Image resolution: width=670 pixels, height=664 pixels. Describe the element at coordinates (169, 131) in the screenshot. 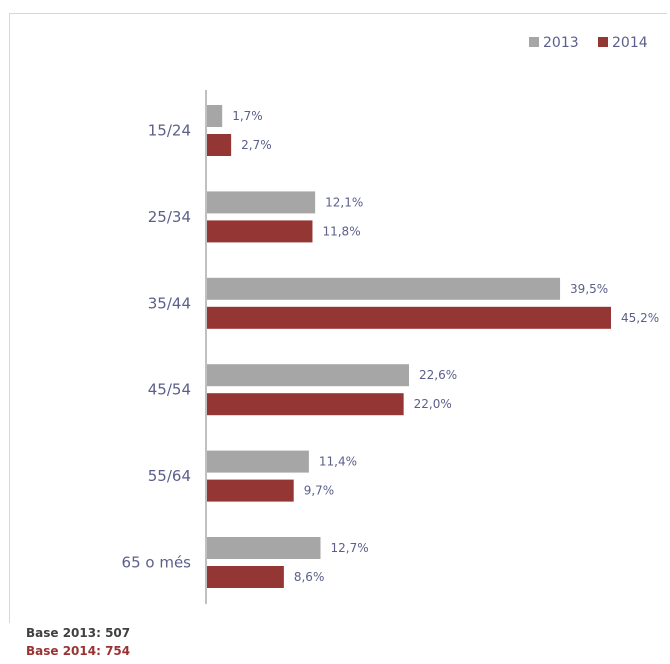

I see `category-label: 15/24` at that location.